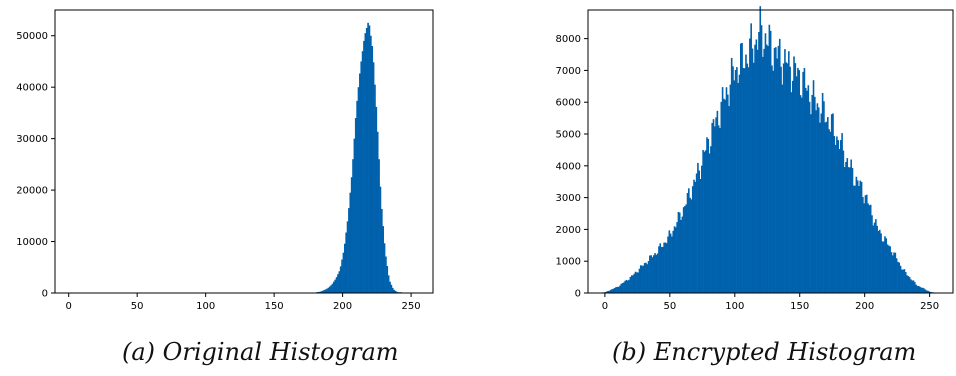  What do you see at coordinates (45, 294) in the screenshot?
I see `original-y-tick-label: 0` at bounding box center [45, 294].